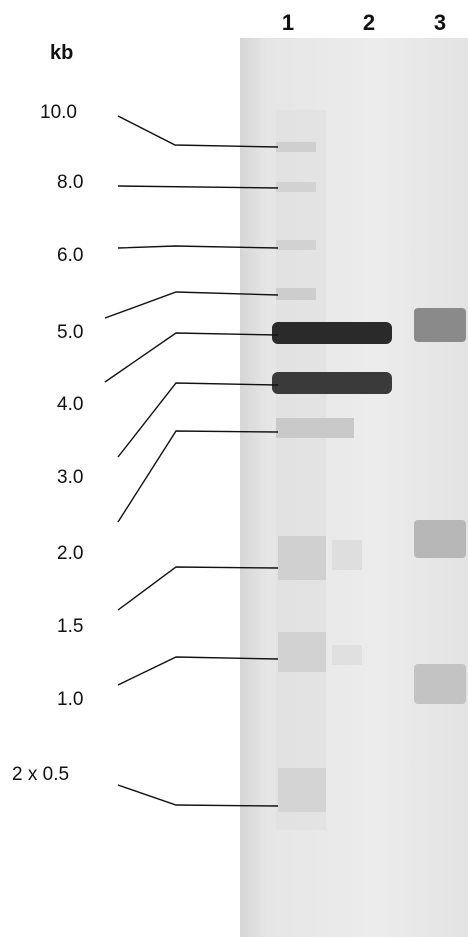 The width and height of the screenshot is (468, 937). Describe the element at coordinates (62, 53) in the screenshot. I see `unit-label: kb` at that location.